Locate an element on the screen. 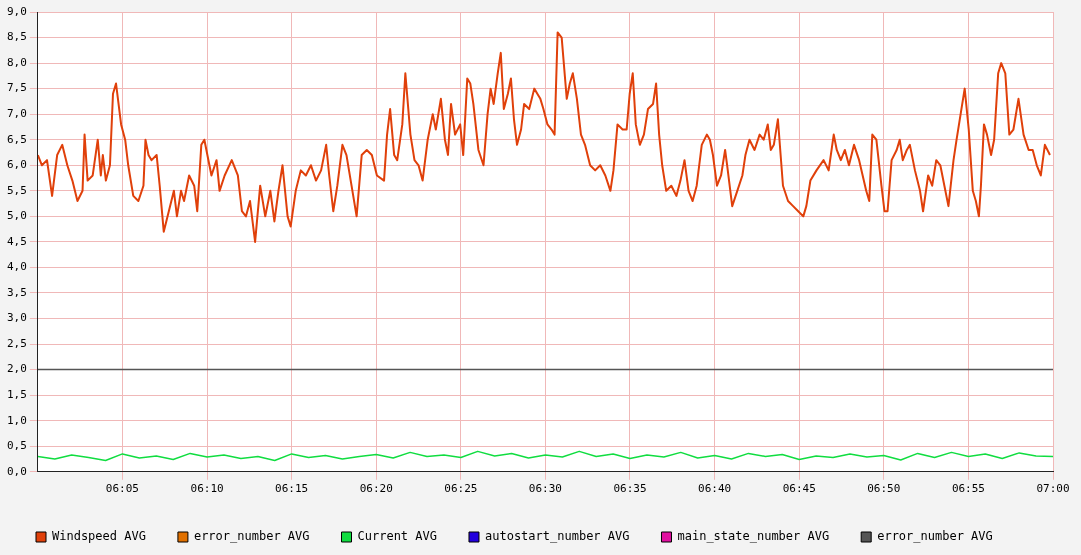 The height and width of the screenshot is (555, 1081). x-tick-label: 06:30 is located at coordinates (545, 489).